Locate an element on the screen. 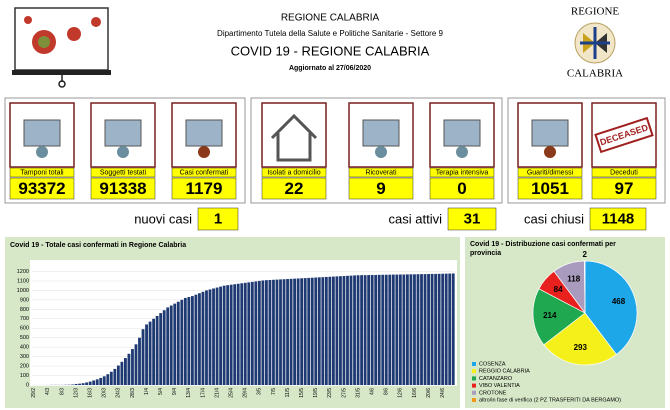  icon-frame is located at coordinates (624, 135).